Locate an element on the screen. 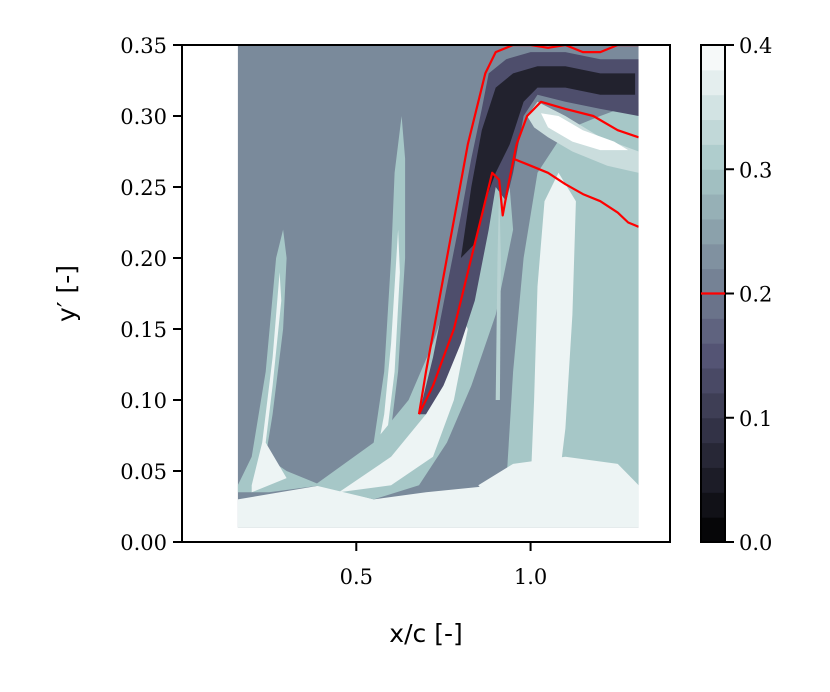 This screenshot has height=692, width=830. colorbar-tick-label: 0.4 is located at coordinates (755, 46).